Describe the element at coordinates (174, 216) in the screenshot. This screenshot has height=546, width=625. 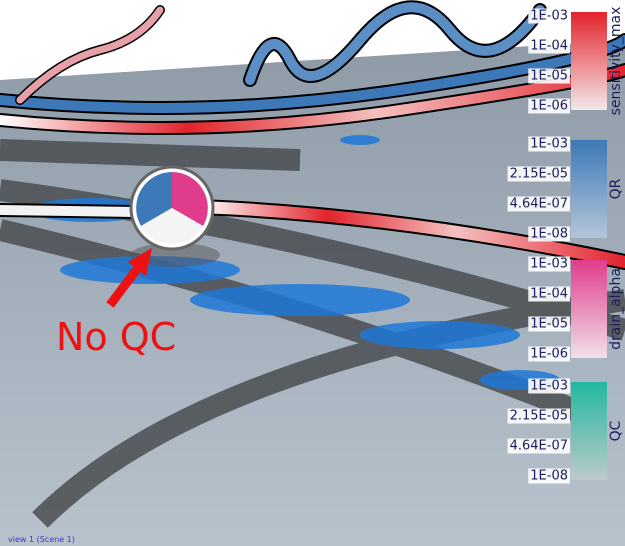
I see `pie-glyph` at that location.